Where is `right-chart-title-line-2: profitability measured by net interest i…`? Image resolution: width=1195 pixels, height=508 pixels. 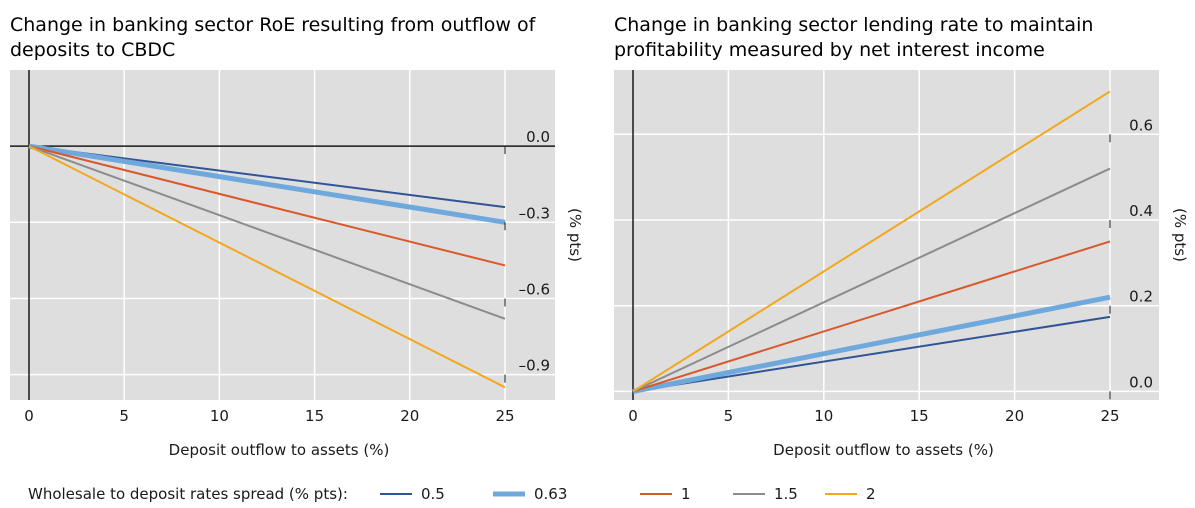
right-chart-title-line-2: profitability measured by net interest i… is located at coordinates (829, 50).